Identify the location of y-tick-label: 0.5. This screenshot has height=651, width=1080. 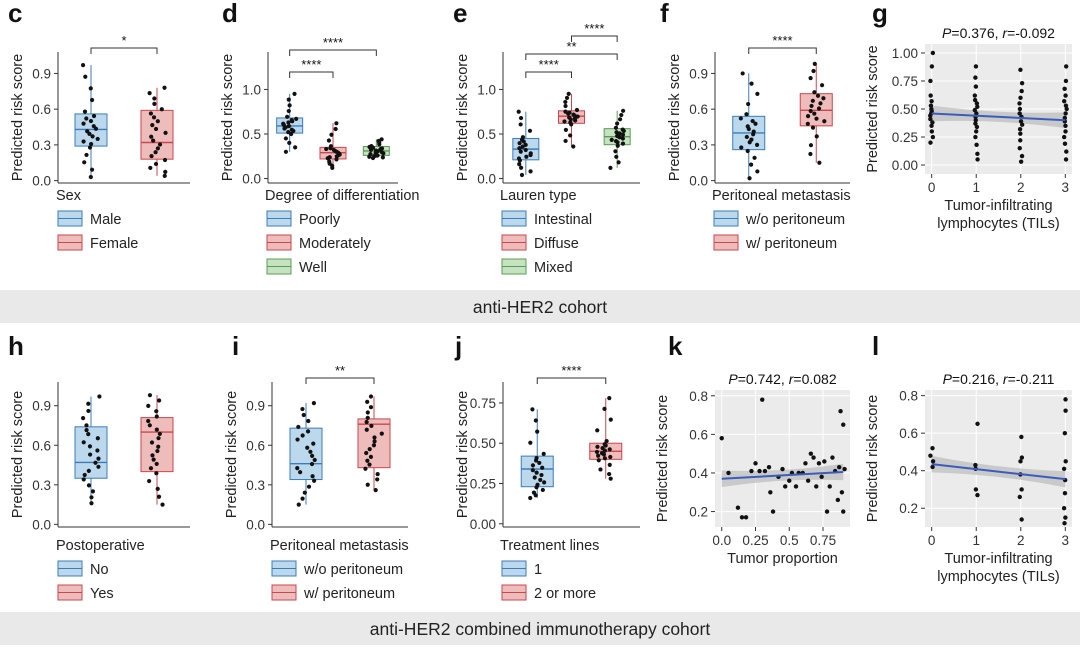
(486, 134).